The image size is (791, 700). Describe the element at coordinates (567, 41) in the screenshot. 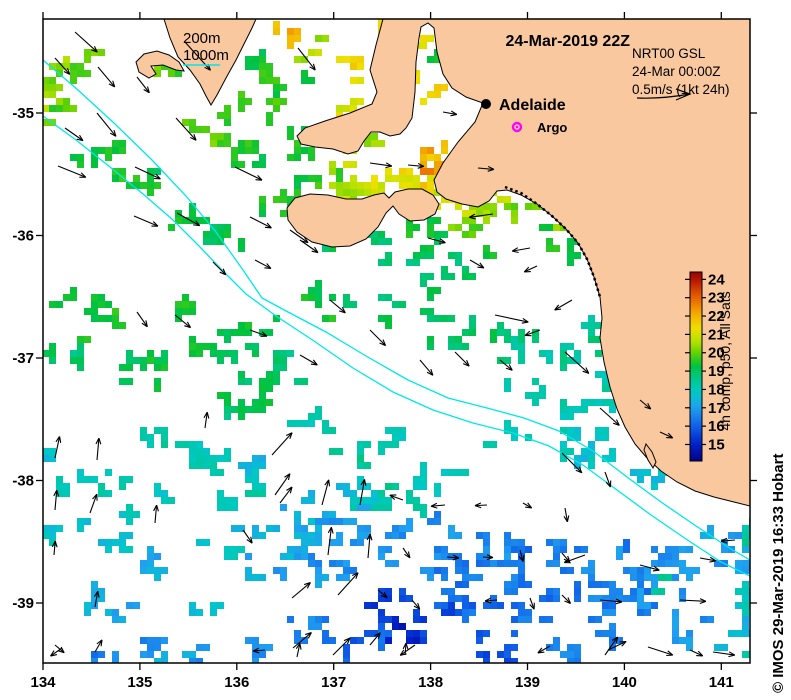

I see `date-title: 24-Mar-2019 22Z` at that location.